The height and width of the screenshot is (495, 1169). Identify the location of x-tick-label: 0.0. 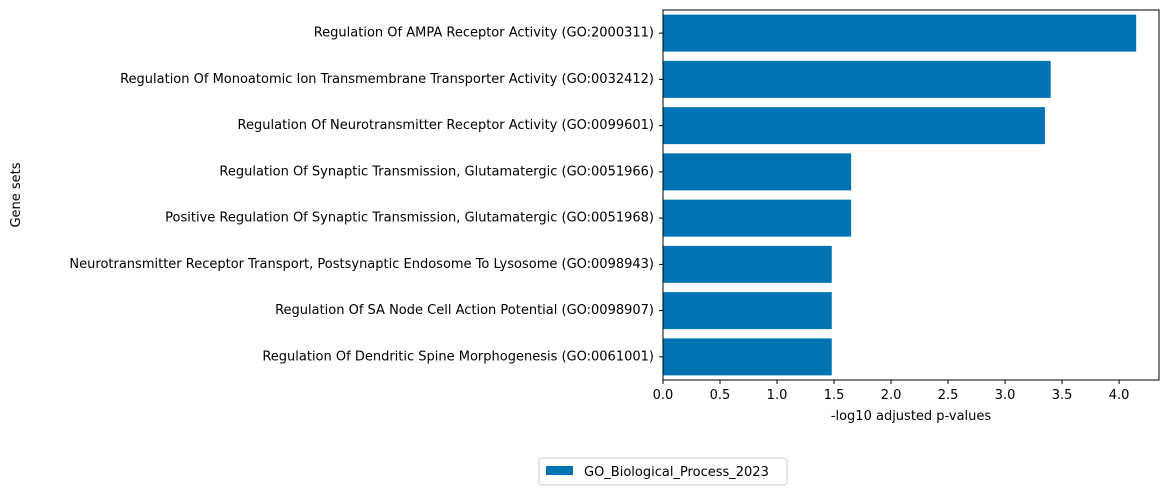
(663, 395).